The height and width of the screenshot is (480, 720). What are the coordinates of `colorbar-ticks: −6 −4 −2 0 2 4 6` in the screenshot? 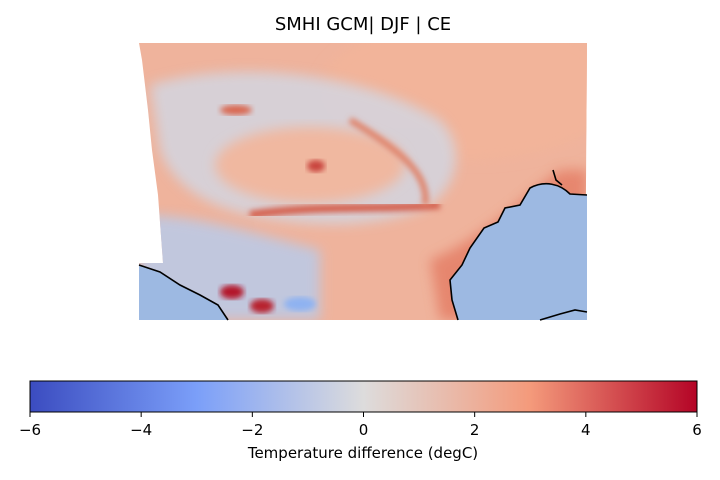 It's located at (360, 425).